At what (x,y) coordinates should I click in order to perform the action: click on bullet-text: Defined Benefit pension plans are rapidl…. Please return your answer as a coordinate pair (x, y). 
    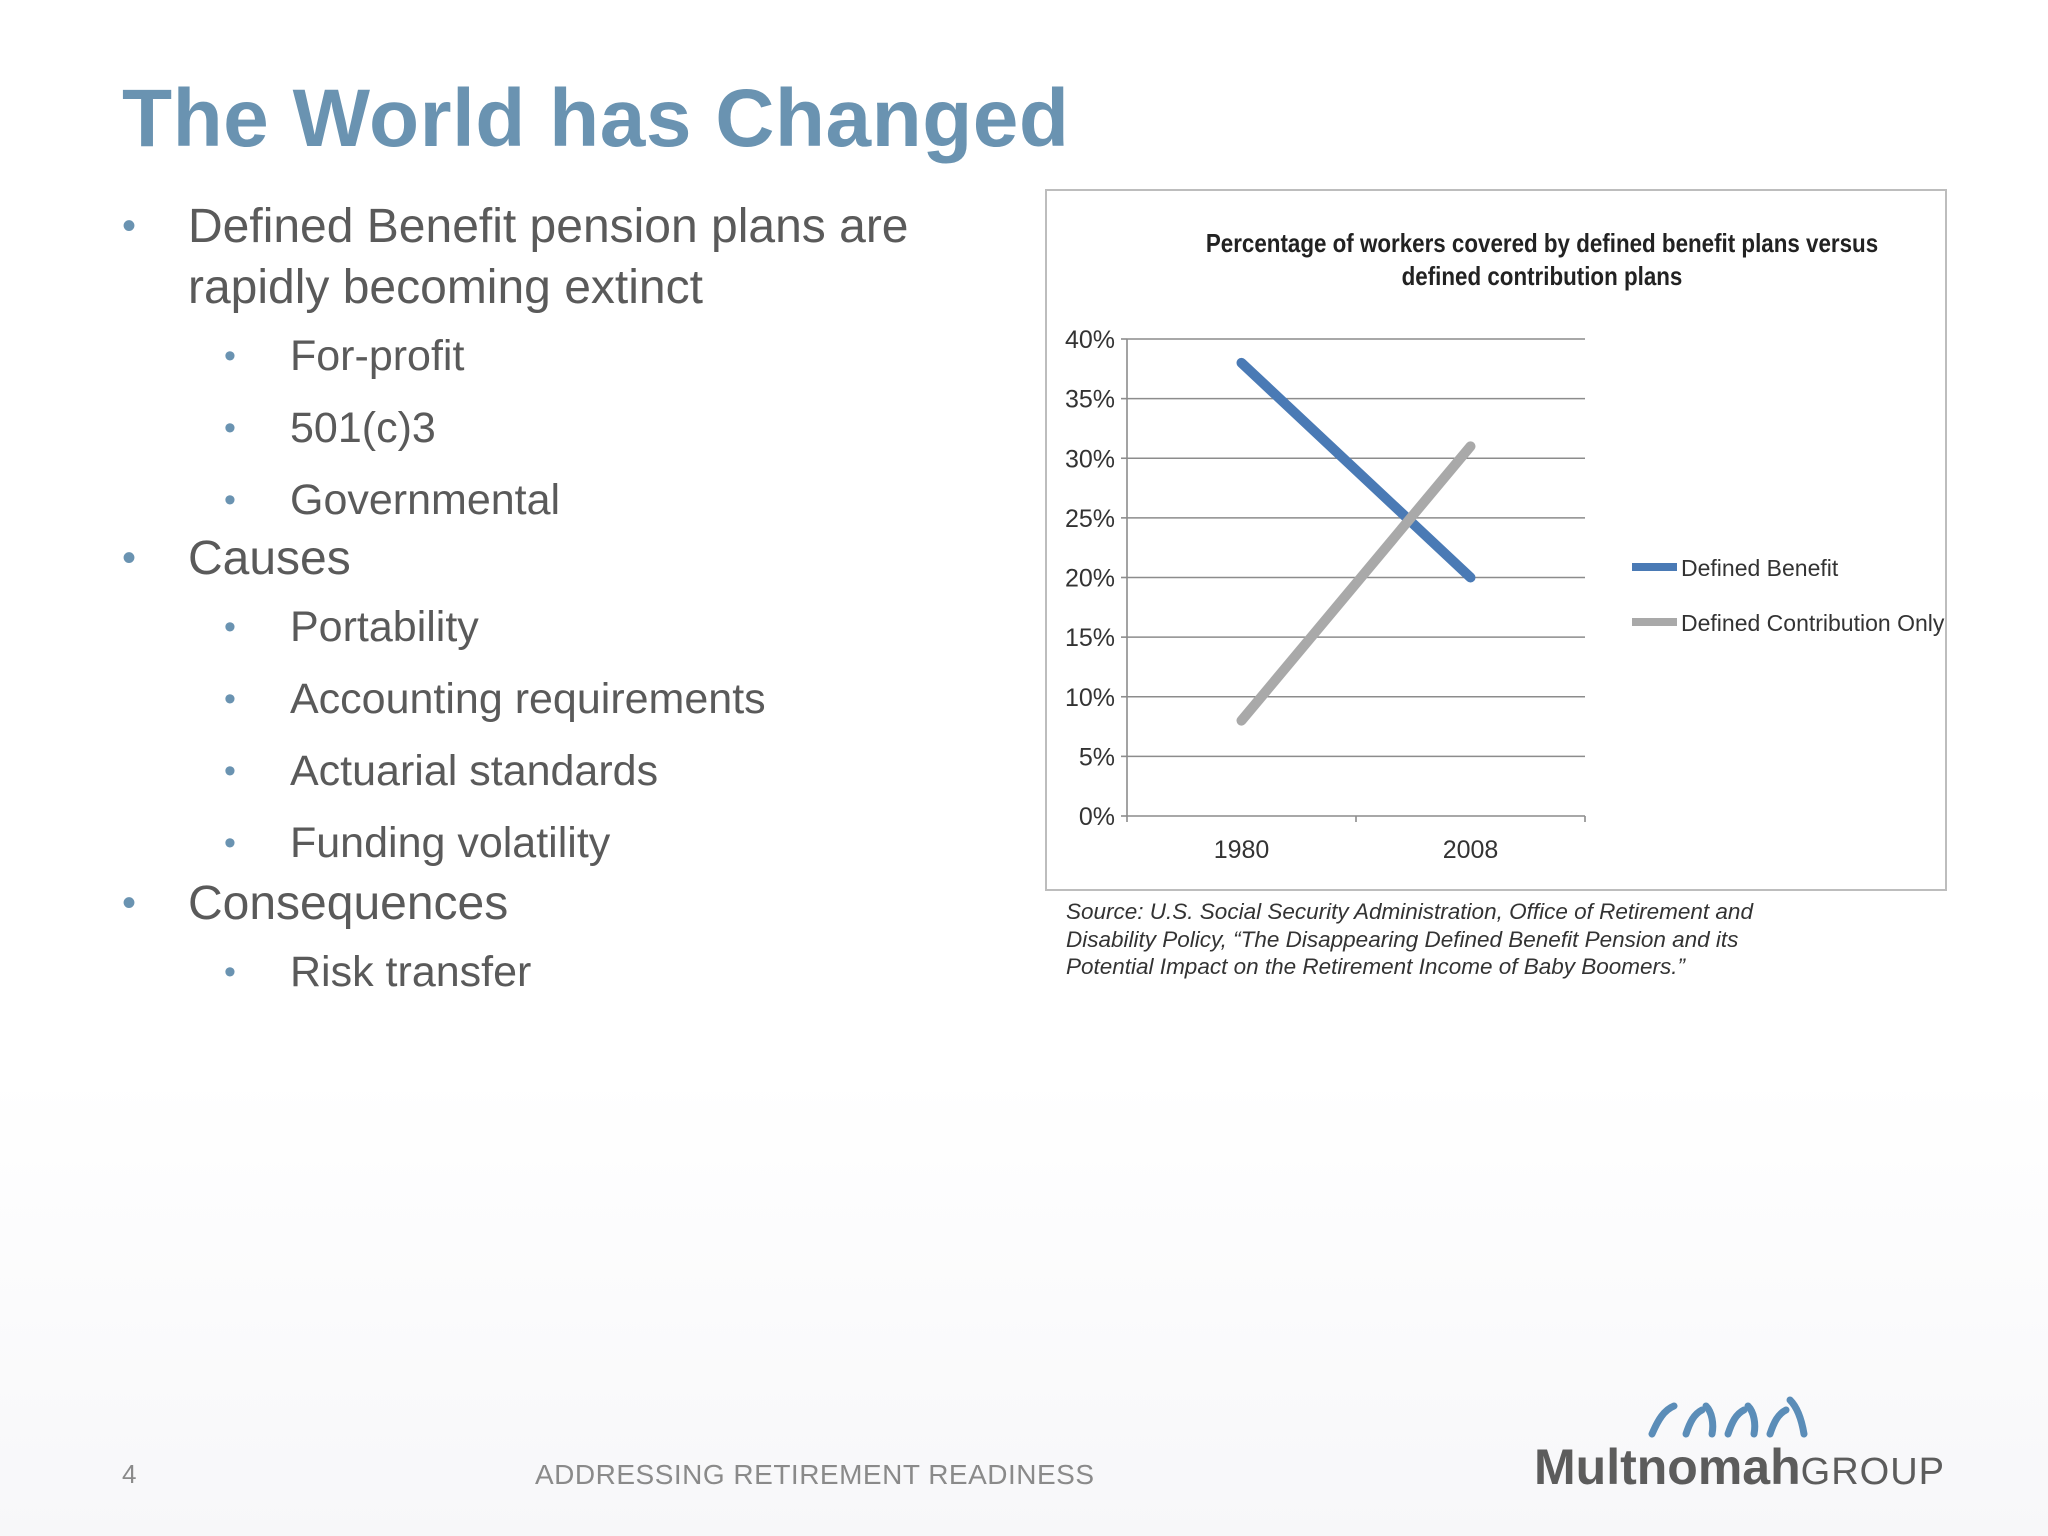
    Looking at the image, I should click on (548, 257).